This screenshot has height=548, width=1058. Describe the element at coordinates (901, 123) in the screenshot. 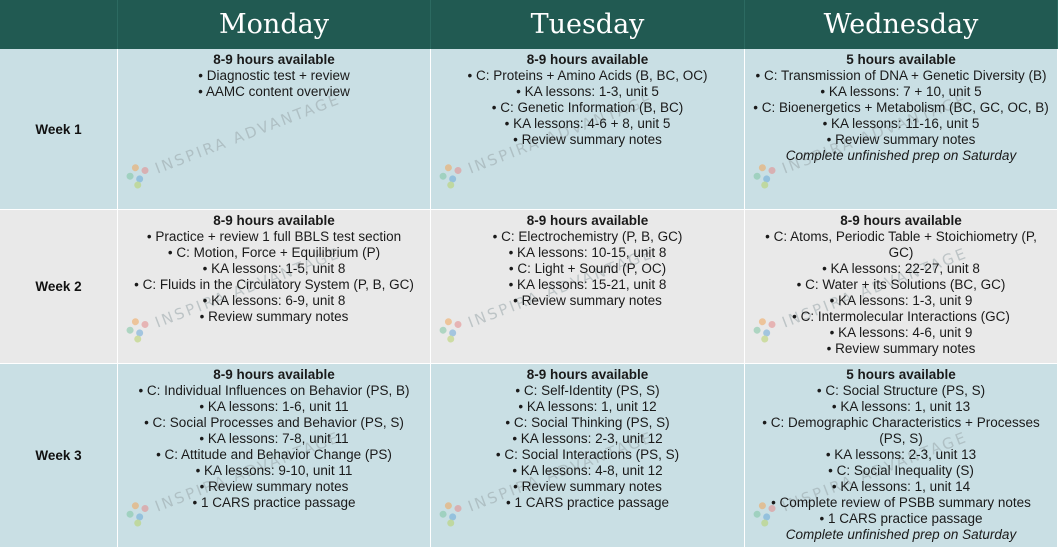

I see `task-item: • KA lessons: 11-16, unit 5` at that location.